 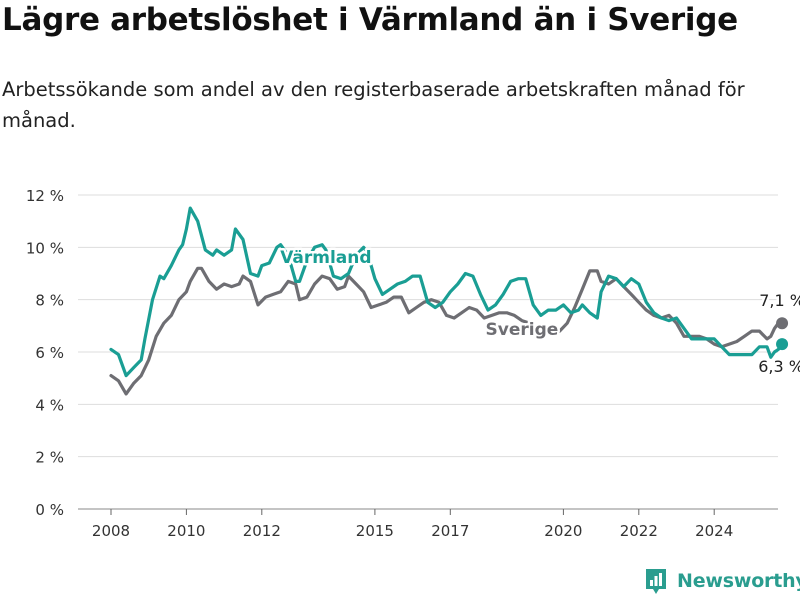 I want to click on svg-text: 7,1 %, so click(x=779, y=300).